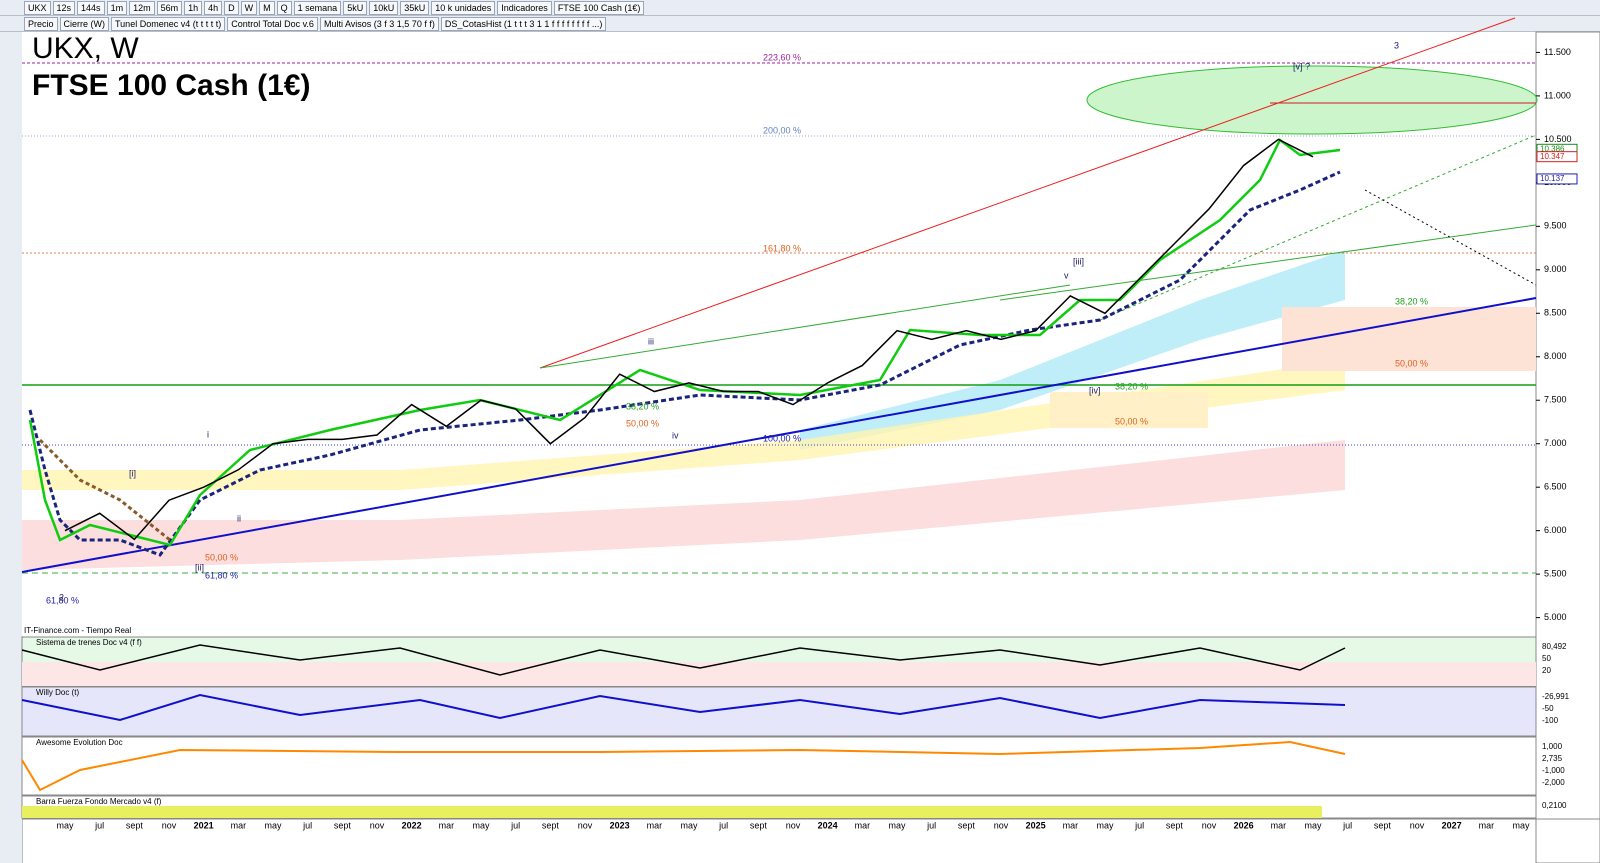 Image resolution: width=1600 pixels, height=863 pixels. Describe the element at coordinates (1555, 269) in the screenshot. I see `y-tick-label: 9.000` at that location.